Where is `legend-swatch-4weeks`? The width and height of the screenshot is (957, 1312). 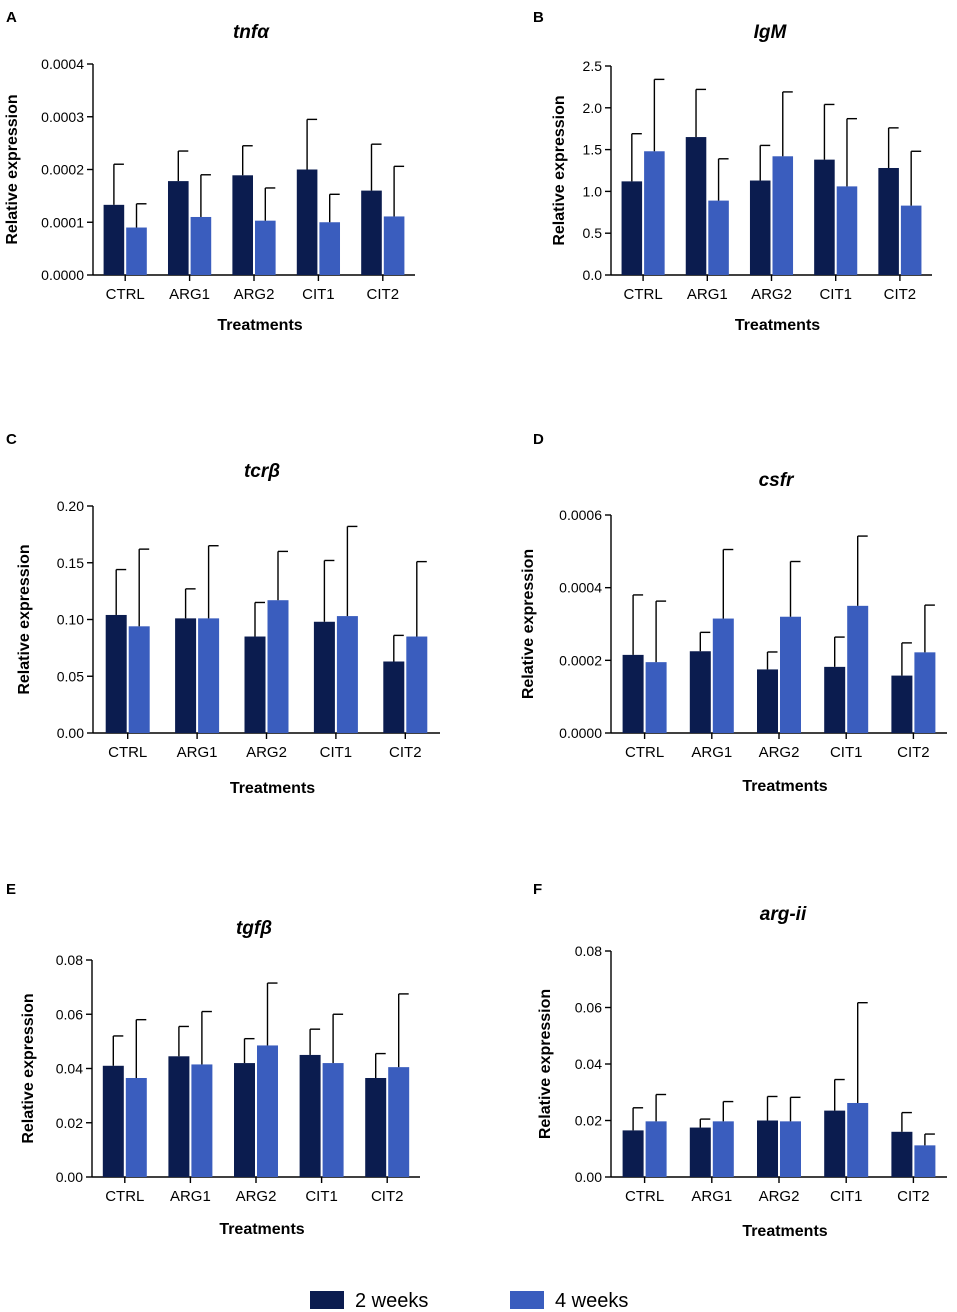 legend-swatch-4weeks is located at coordinates (527, 1300).